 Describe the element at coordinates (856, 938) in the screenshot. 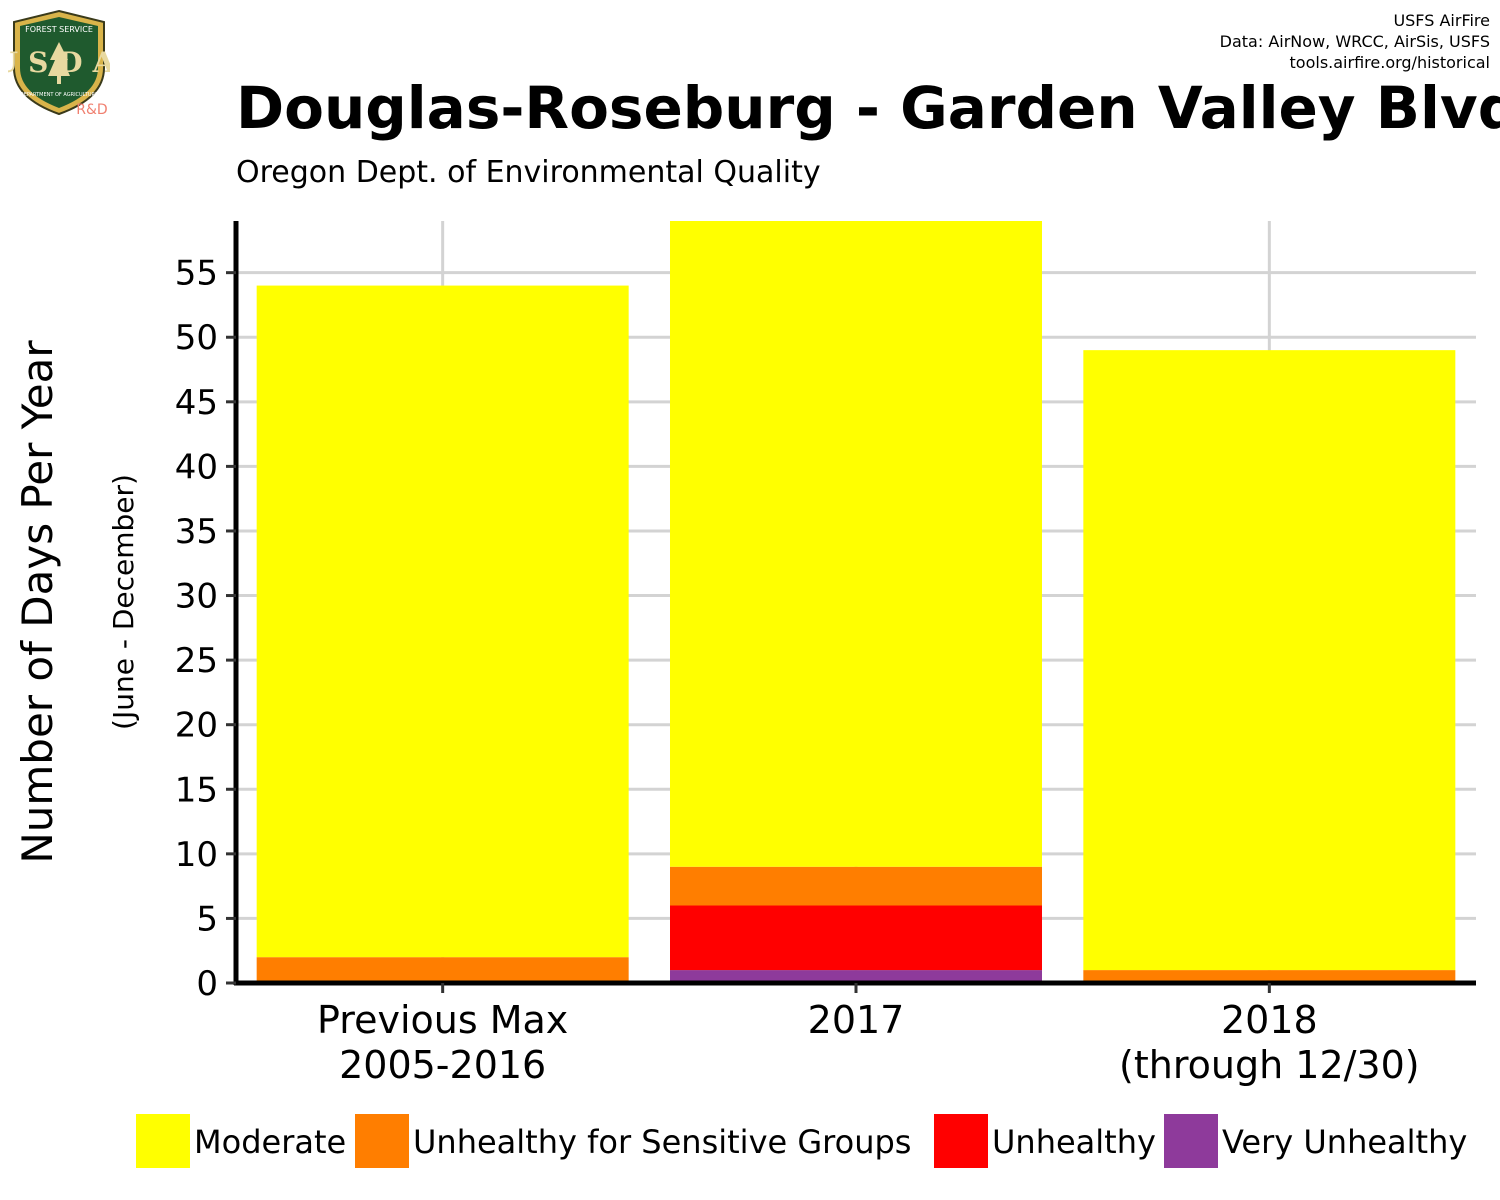

I see `bar-segment-unhealthy` at that location.